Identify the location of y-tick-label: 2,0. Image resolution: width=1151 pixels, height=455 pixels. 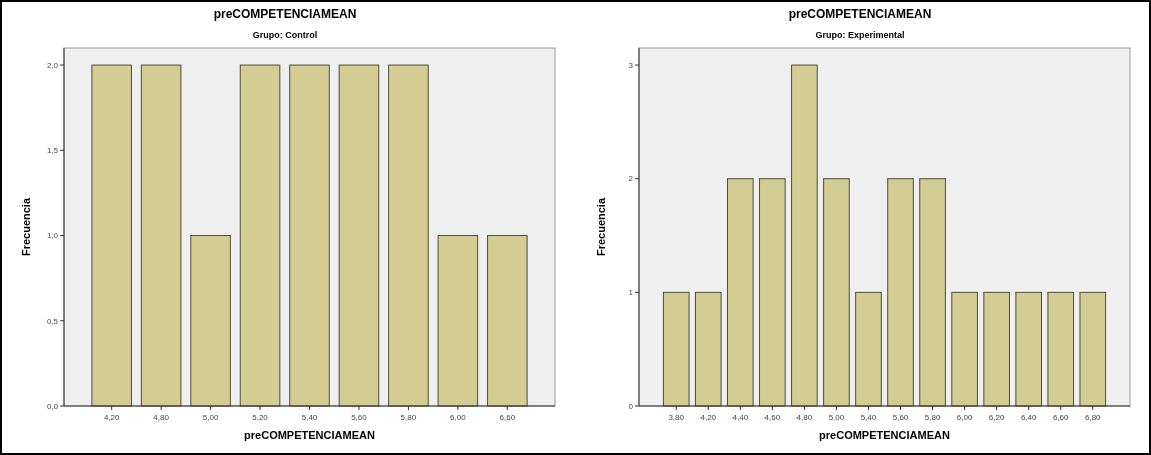
(52, 65).